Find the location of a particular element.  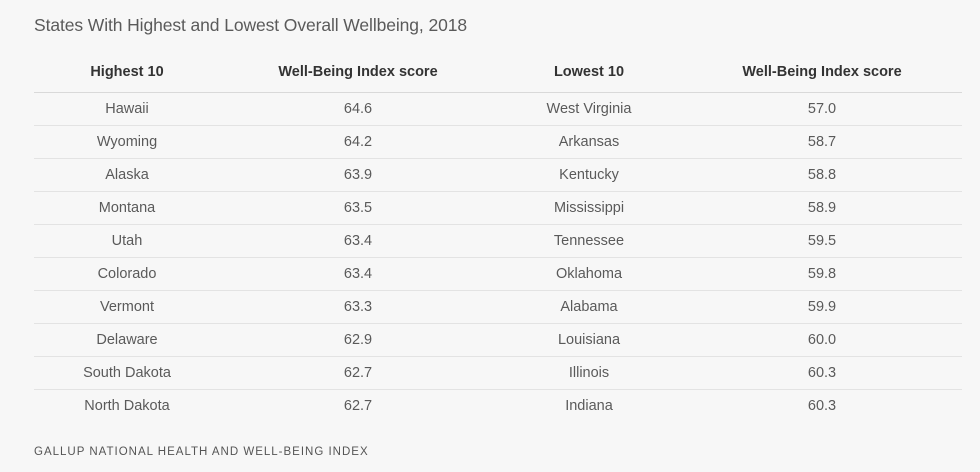

state-cell: Indiana is located at coordinates (589, 406).